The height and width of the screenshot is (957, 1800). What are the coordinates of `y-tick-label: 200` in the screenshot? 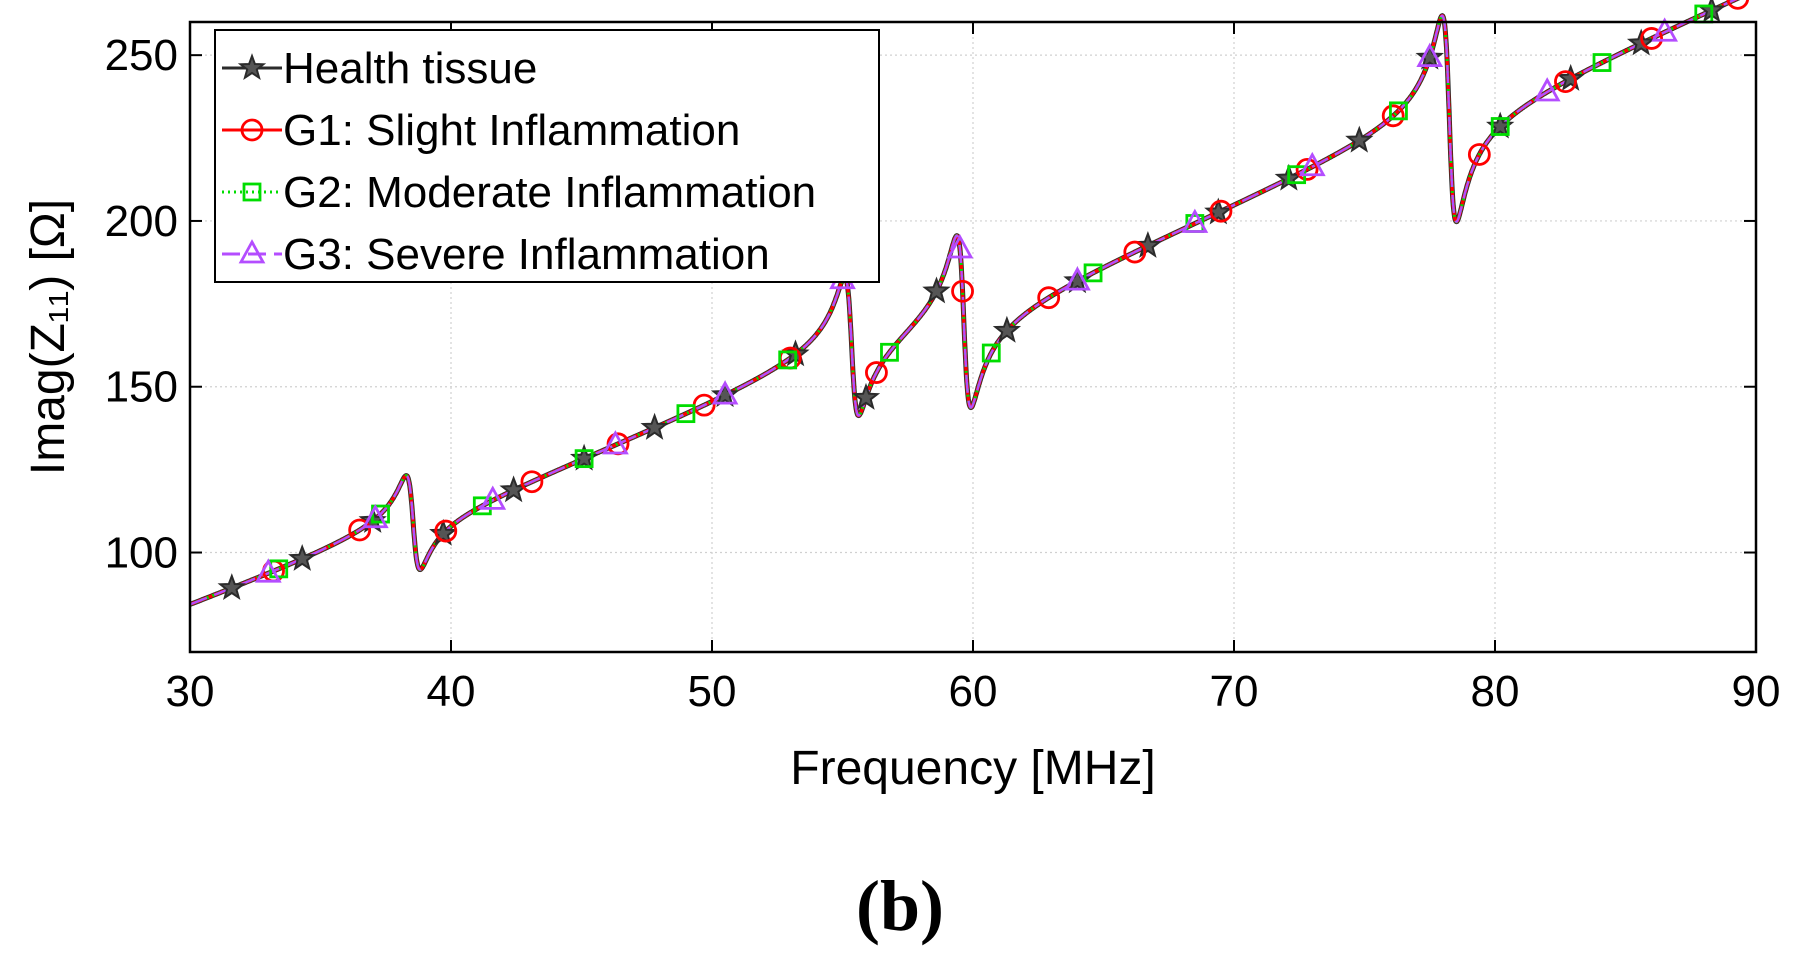 It's located at (141, 221).